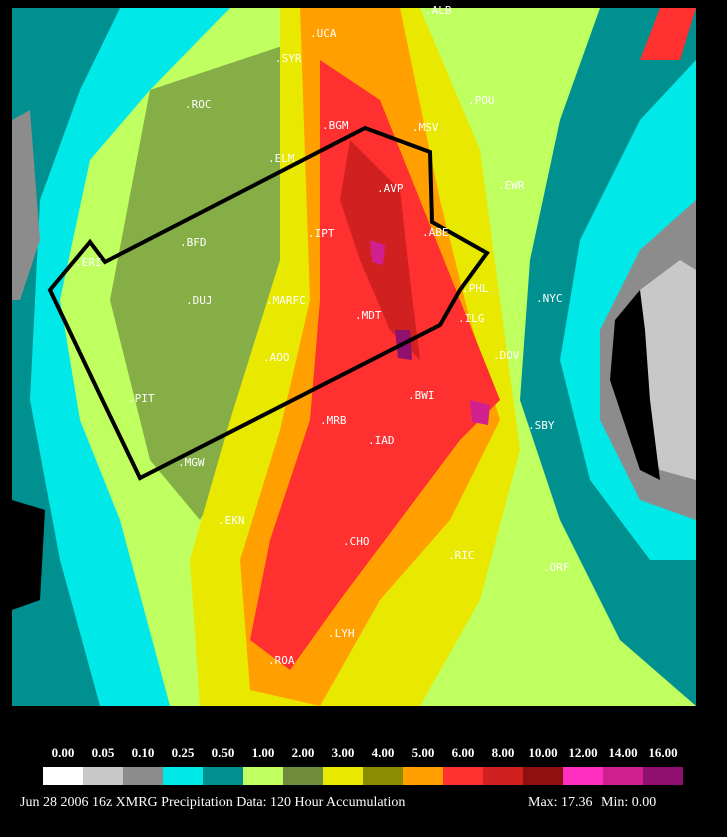 This screenshot has height=837, width=727. What do you see at coordinates (28, 555) in the screenshot?
I see `zone-black-west` at bounding box center [28, 555].